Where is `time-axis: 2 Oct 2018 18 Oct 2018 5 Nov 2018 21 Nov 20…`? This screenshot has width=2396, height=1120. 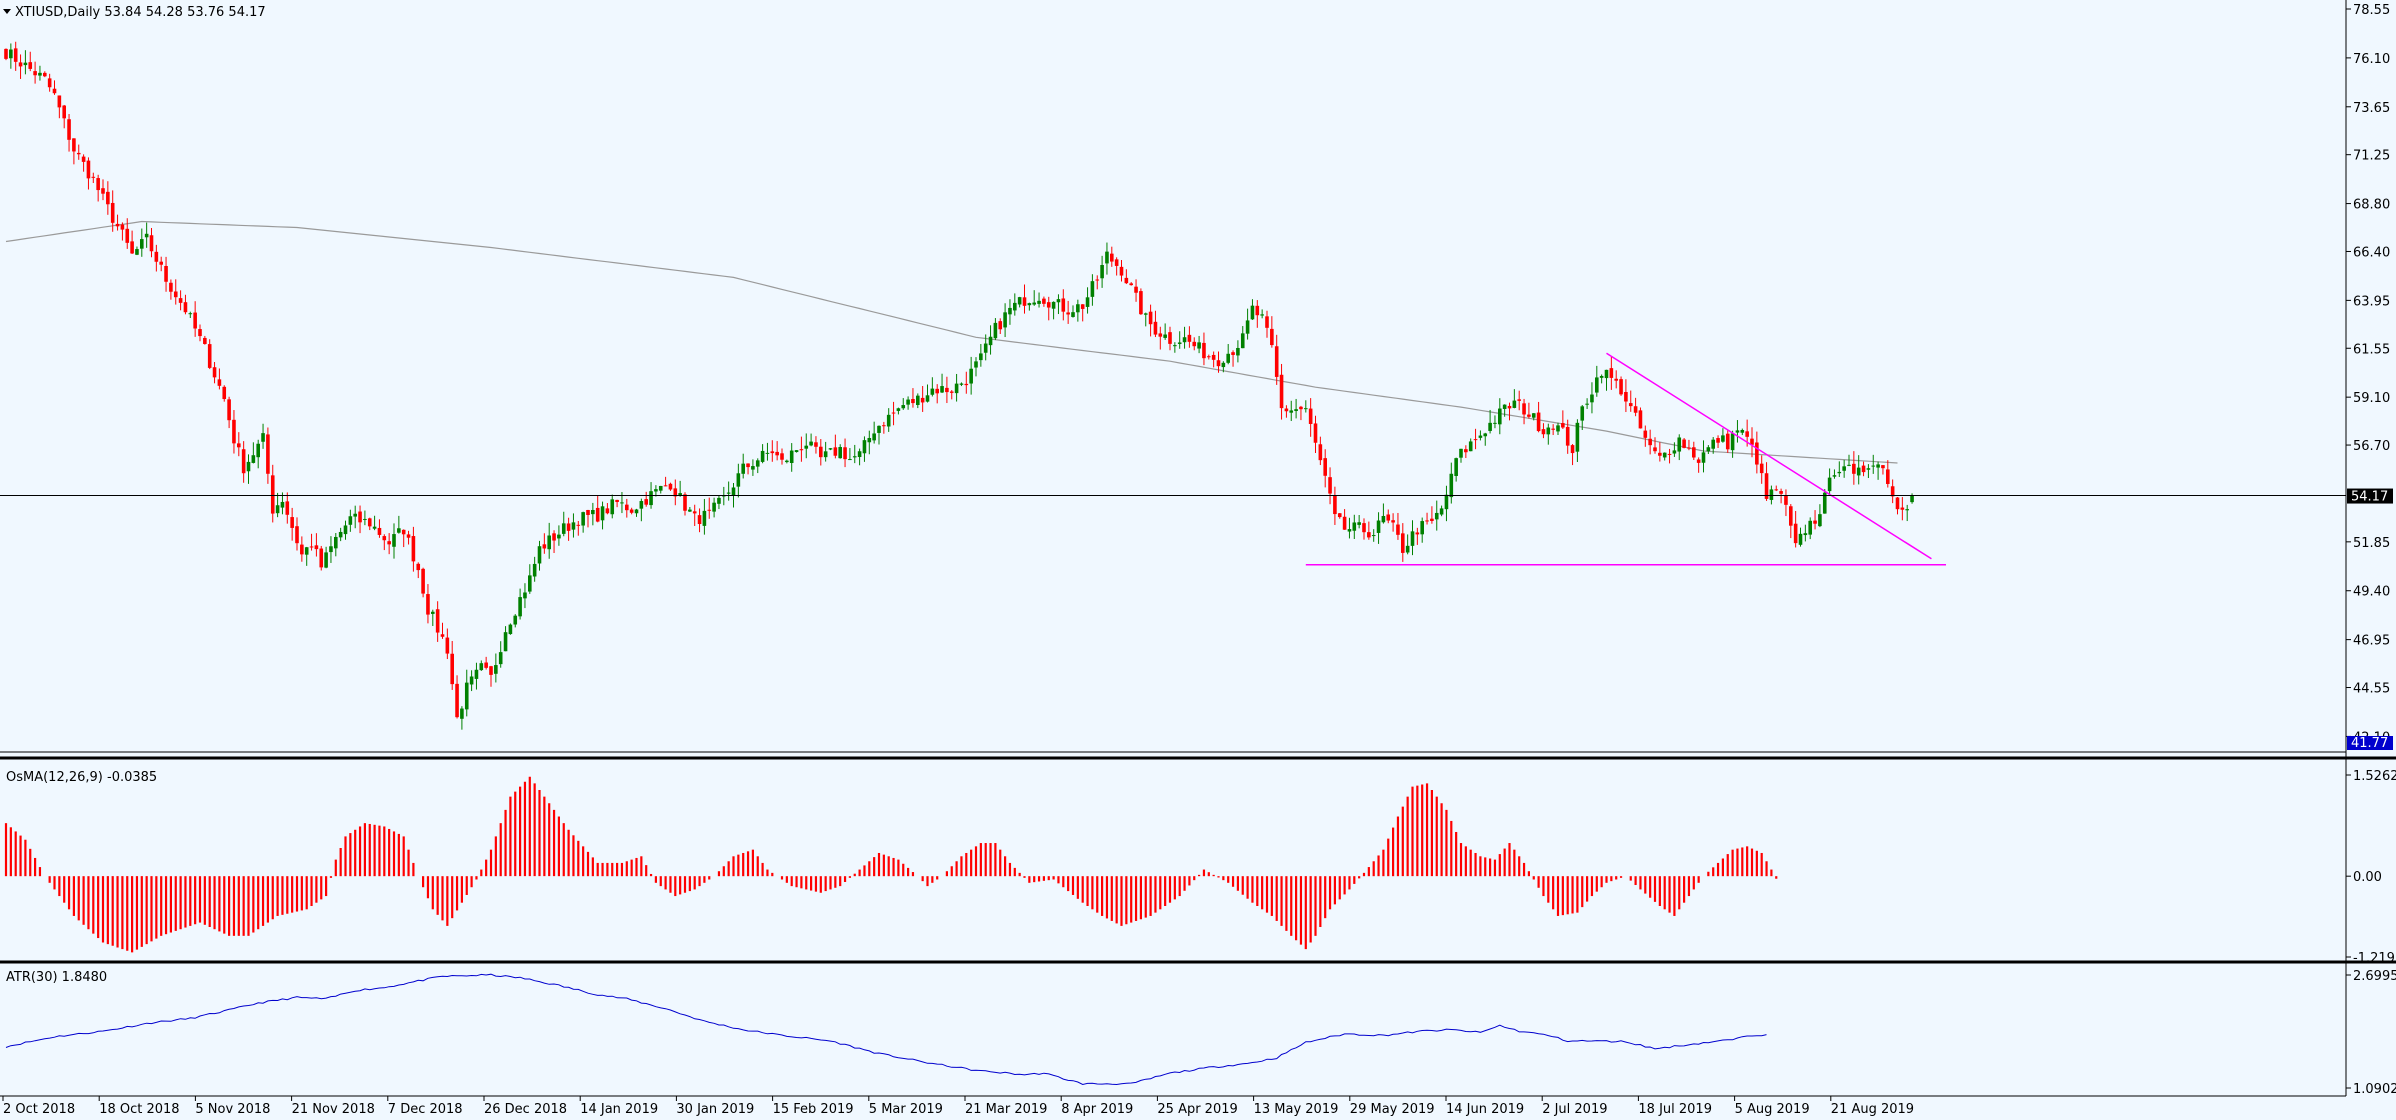
time-axis: 2 Oct 2018 18 Oct 2018 5 Nov 2018 21 Nov 20… is located at coordinates (958, 1106).